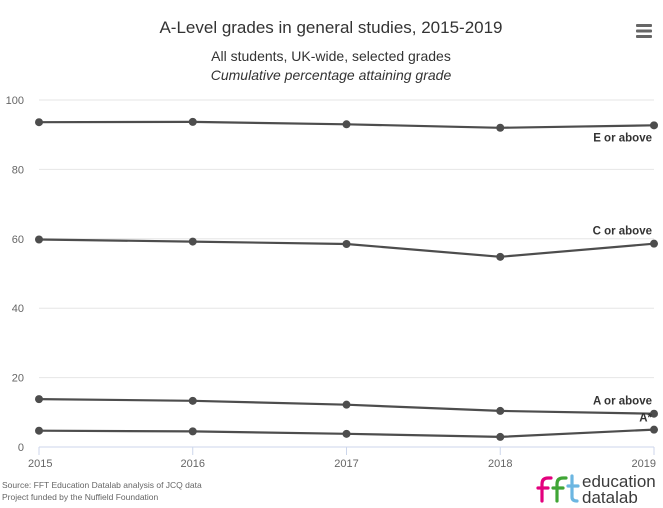  What do you see at coordinates (644, 464) in the screenshot?
I see `x-tick-label: 2019` at bounding box center [644, 464].